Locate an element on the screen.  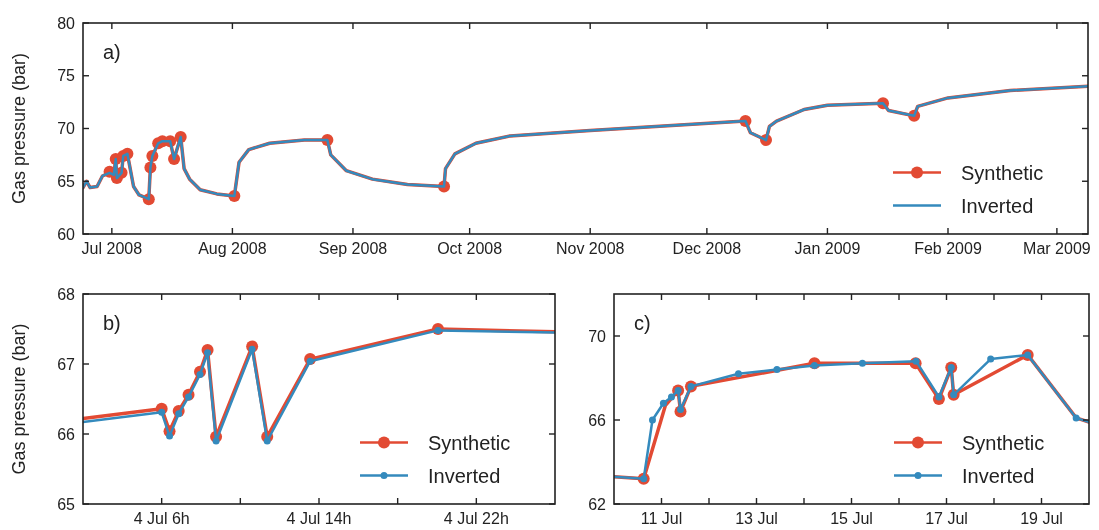
y-tick-label: 68 is located at coordinates (66, 294).